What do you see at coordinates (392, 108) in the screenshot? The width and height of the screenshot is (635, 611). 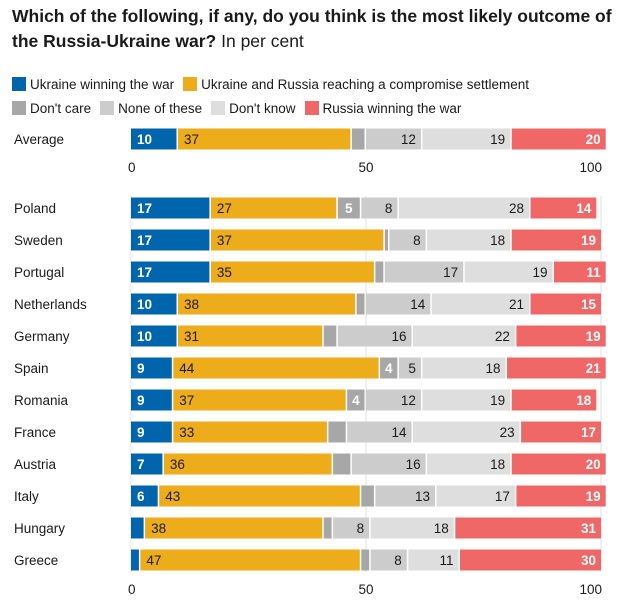 I see `legend-label: Russia winning the war` at bounding box center [392, 108].